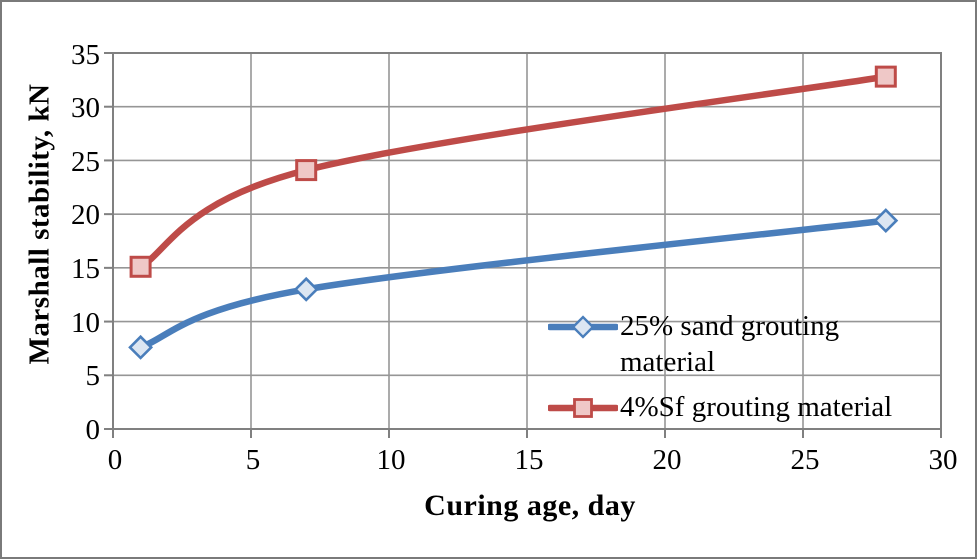 This screenshot has width=977, height=559. I want to click on y-tick-label: 25, so click(85, 162).